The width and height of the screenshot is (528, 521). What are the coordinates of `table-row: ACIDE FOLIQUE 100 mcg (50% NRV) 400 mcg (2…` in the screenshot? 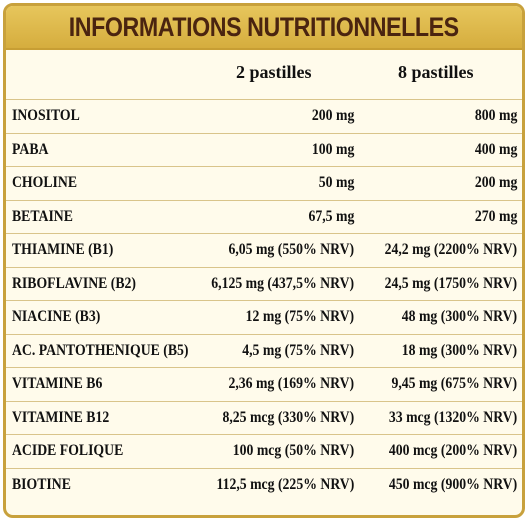 It's located at (264, 452).